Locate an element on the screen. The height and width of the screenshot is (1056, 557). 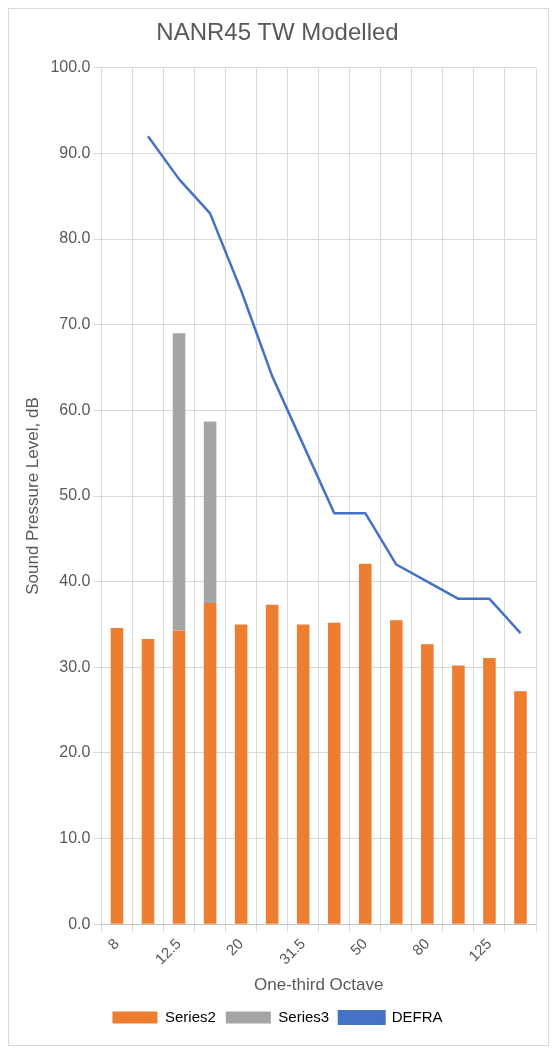
x-tick-label: 20 is located at coordinates (234, 946).